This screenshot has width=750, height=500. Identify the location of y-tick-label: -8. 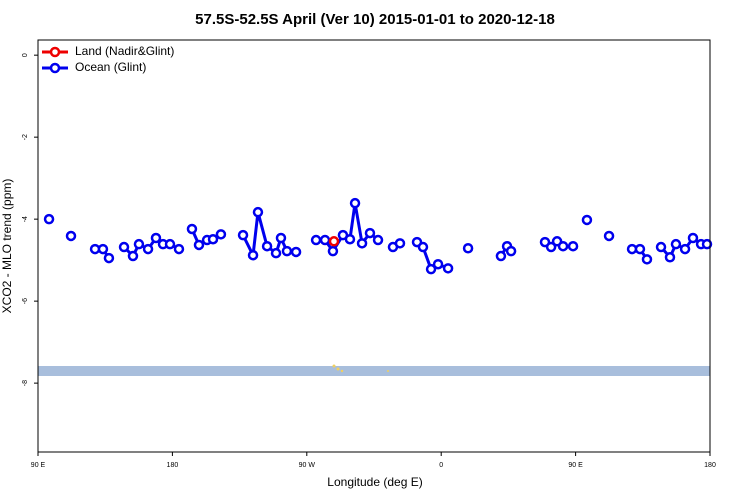
(25, 383).